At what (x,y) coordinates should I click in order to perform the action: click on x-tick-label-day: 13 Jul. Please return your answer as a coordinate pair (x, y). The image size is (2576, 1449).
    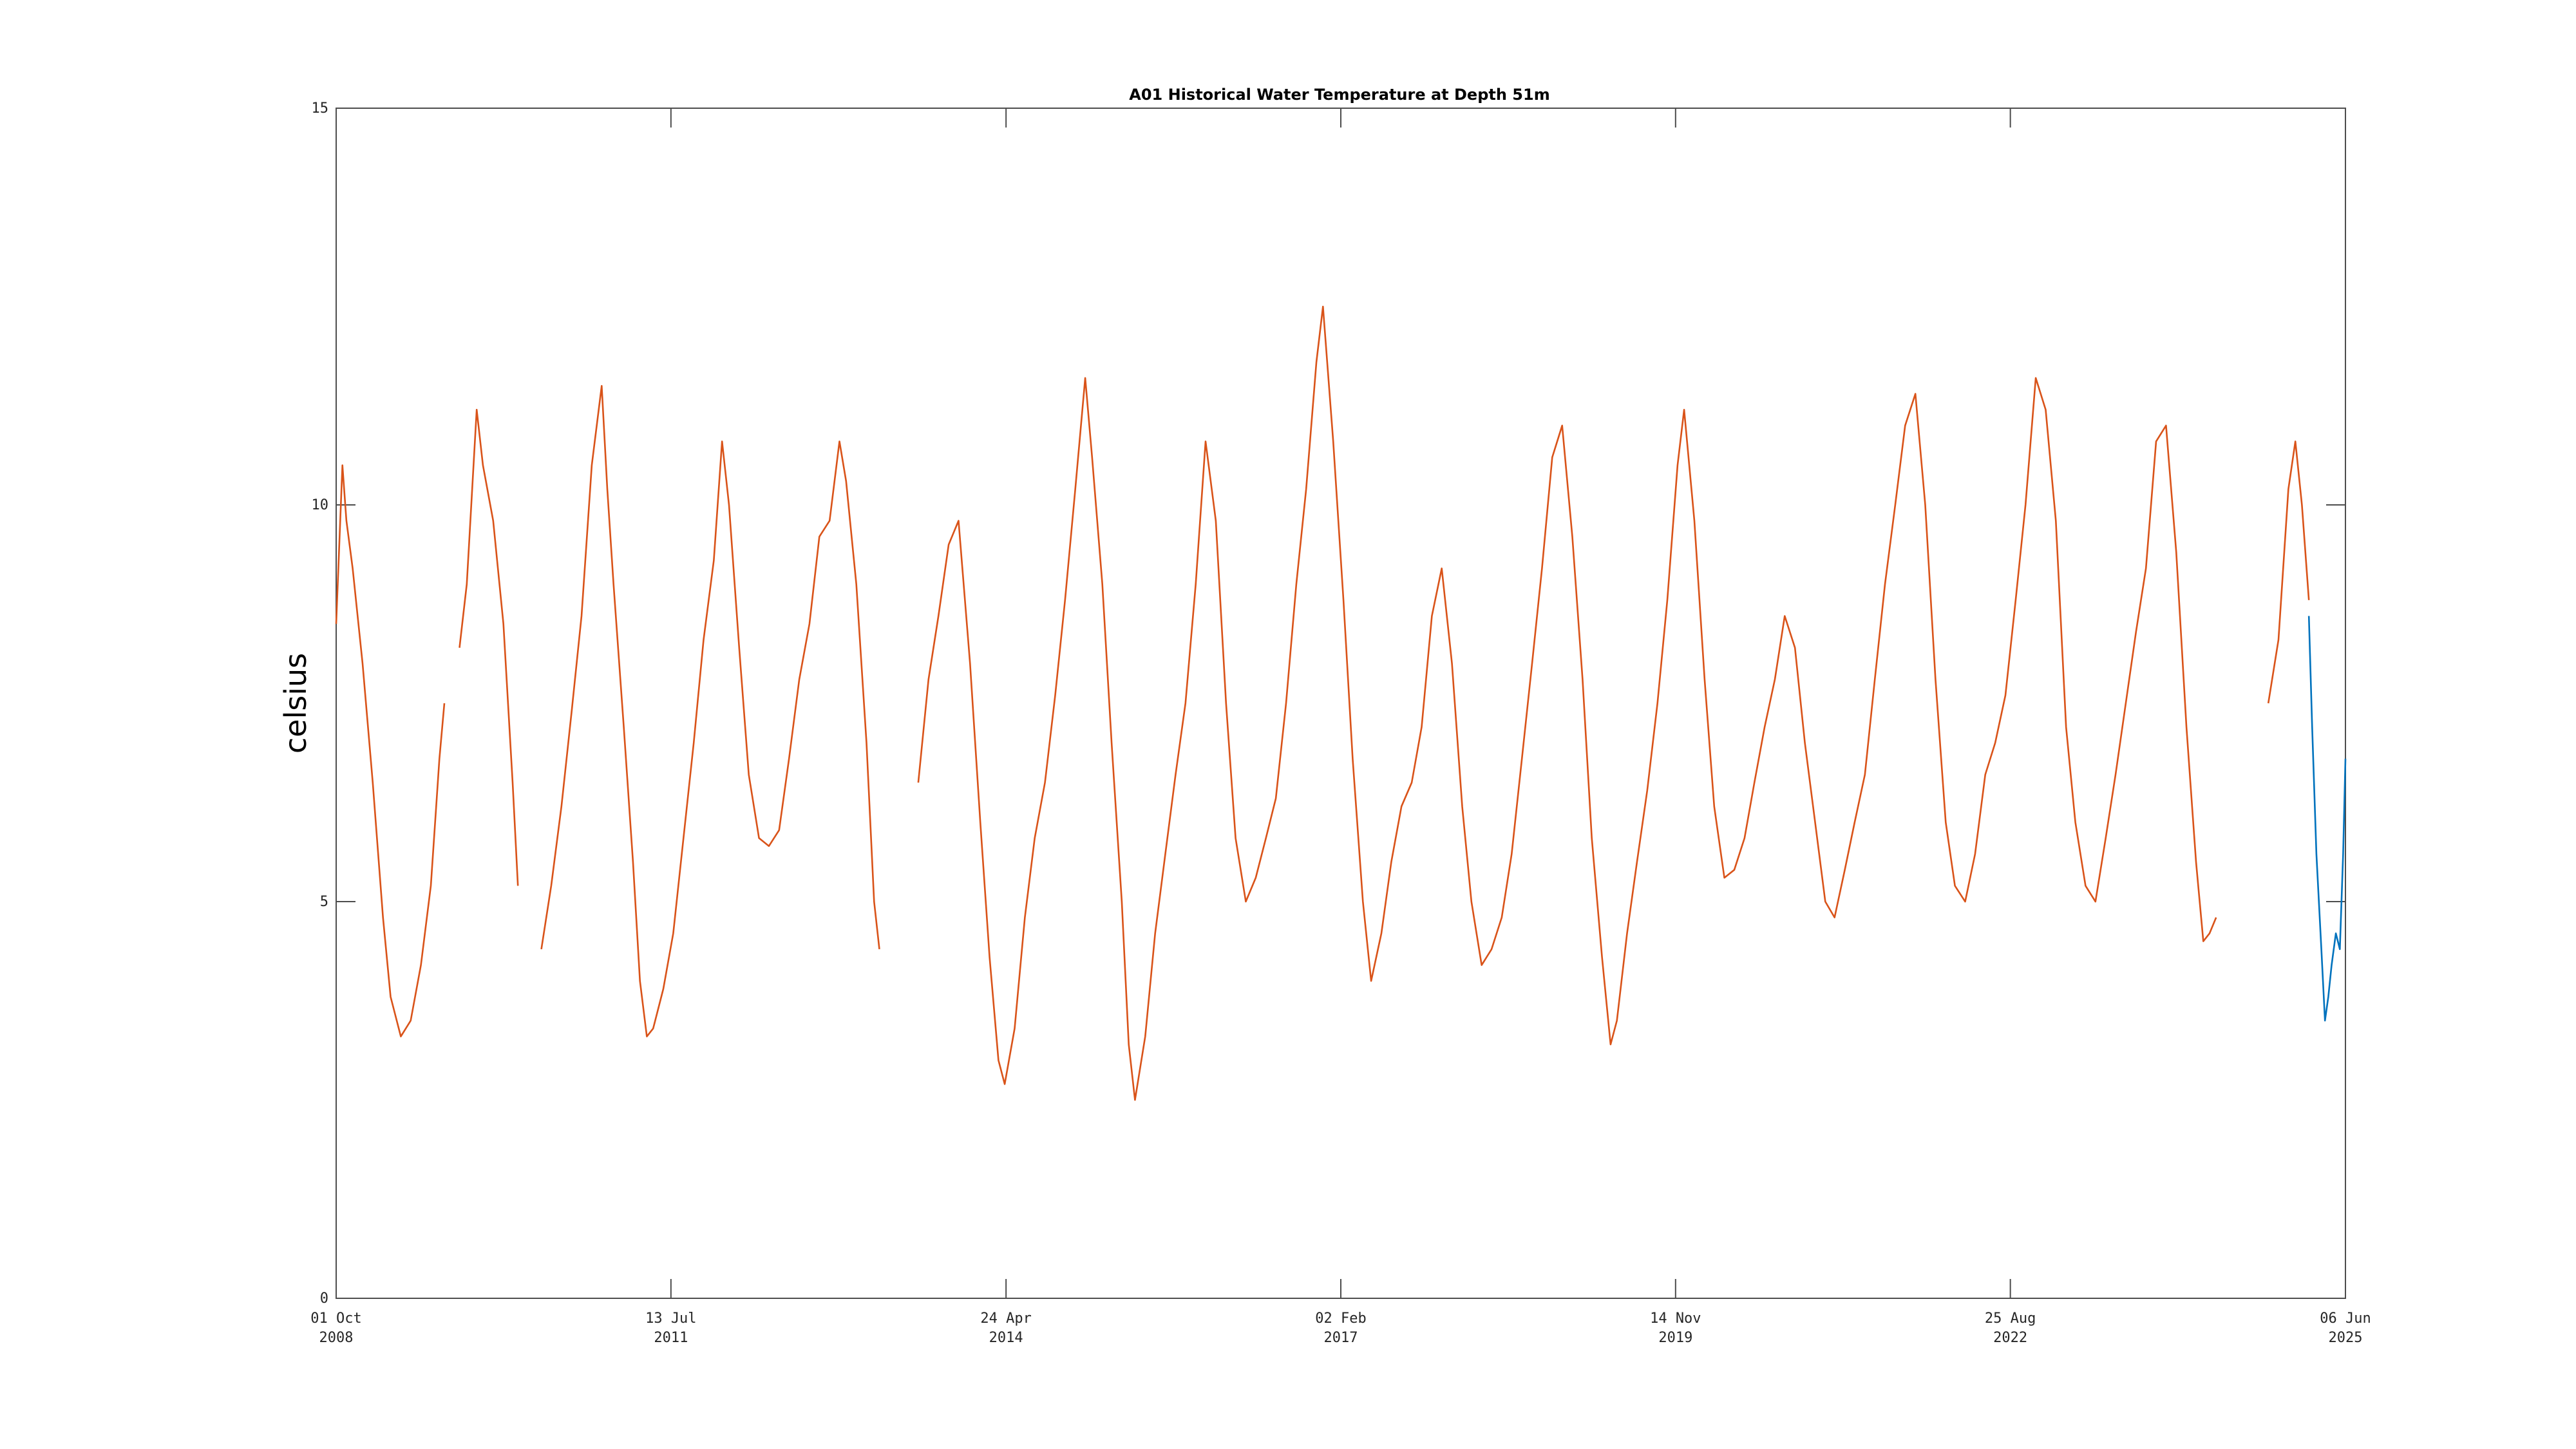
    Looking at the image, I should click on (670, 1319).